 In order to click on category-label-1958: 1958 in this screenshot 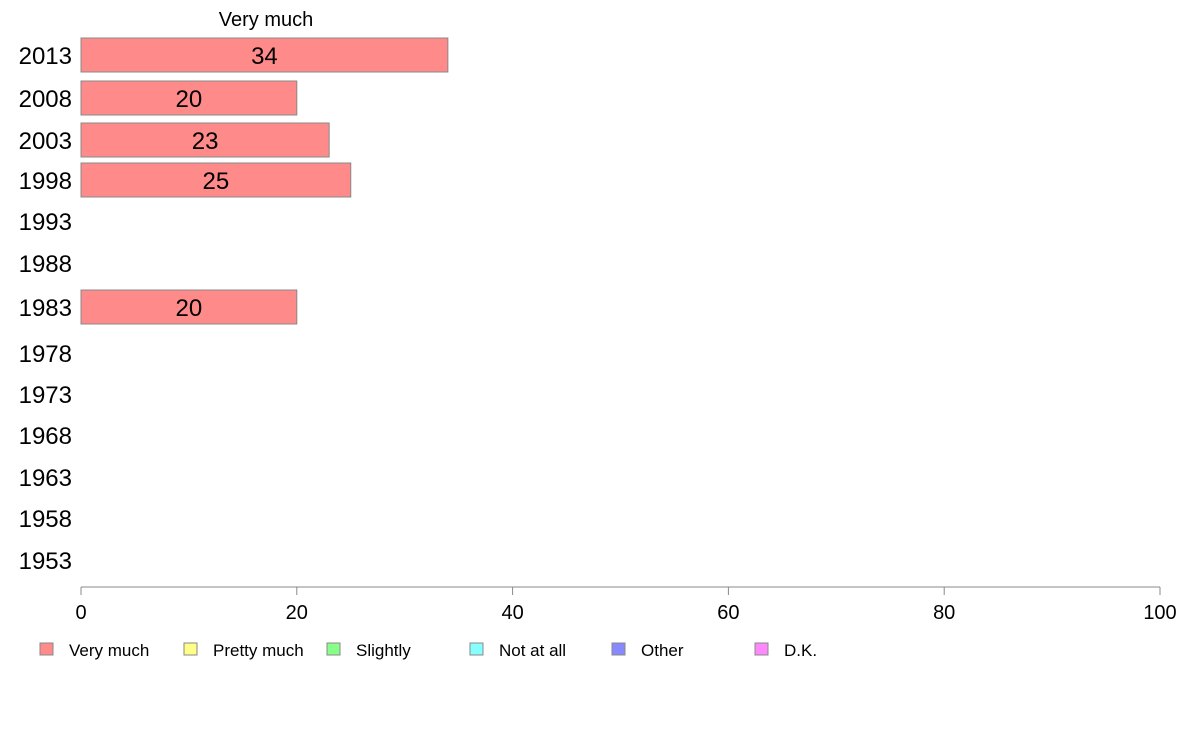, I will do `click(45, 519)`.